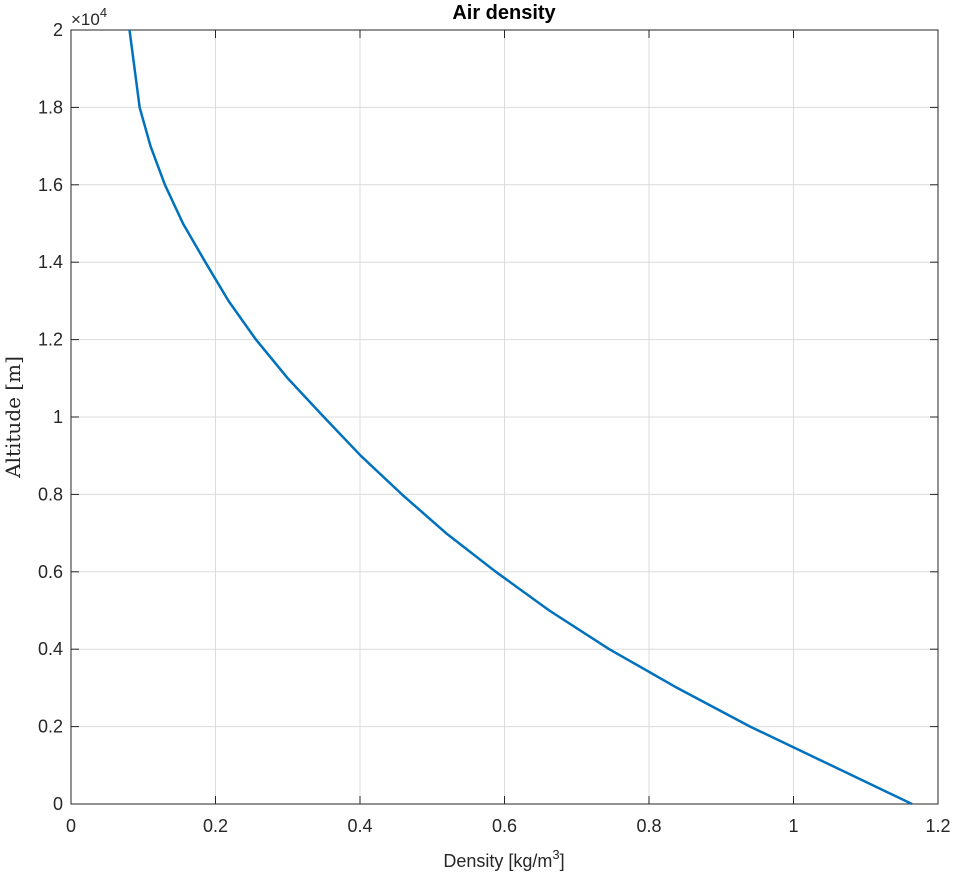 Image resolution: width=956 pixels, height=875 pixels. Describe the element at coordinates (504, 826) in the screenshot. I see `x-tick-label: 0.6` at that location.